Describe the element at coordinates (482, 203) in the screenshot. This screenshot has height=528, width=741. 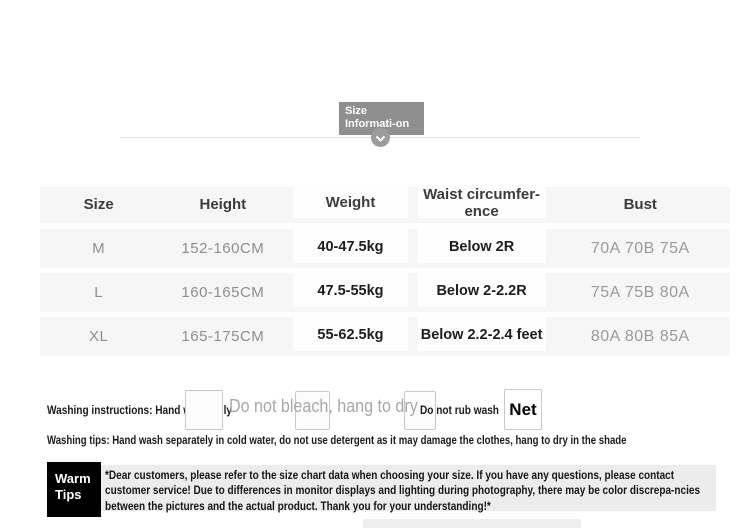
I see `header-waist: Waist circumfer-ence` at that location.